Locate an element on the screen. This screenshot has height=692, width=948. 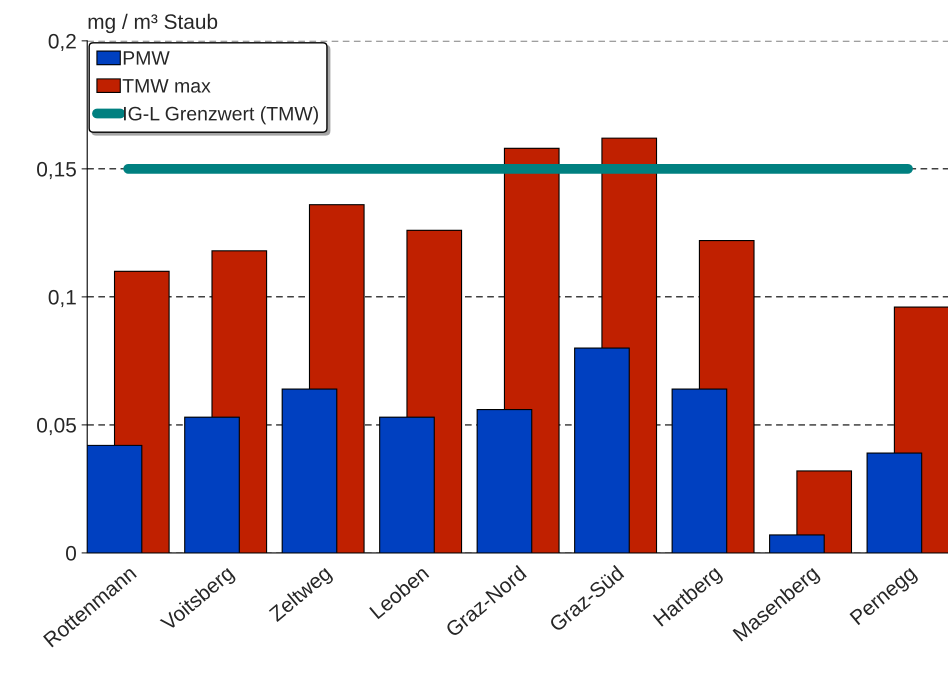
y-tick-label: 0,15 is located at coordinates (56, 171).